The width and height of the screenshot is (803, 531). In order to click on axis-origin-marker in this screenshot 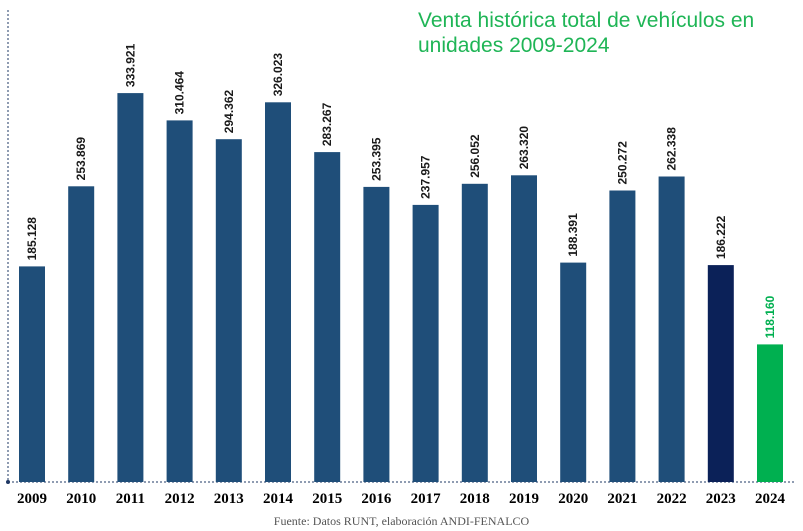, I will do `click(8, 482)`.